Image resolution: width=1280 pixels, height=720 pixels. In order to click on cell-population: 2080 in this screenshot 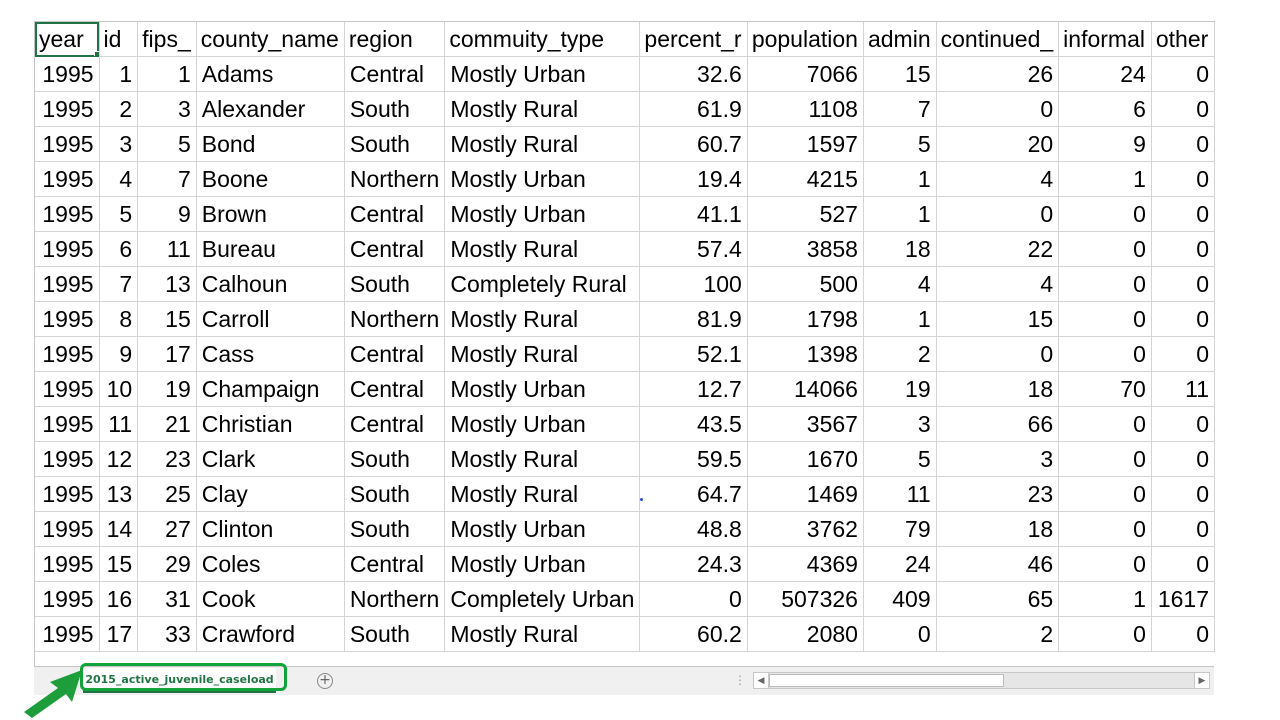, I will do `click(805, 634)`.